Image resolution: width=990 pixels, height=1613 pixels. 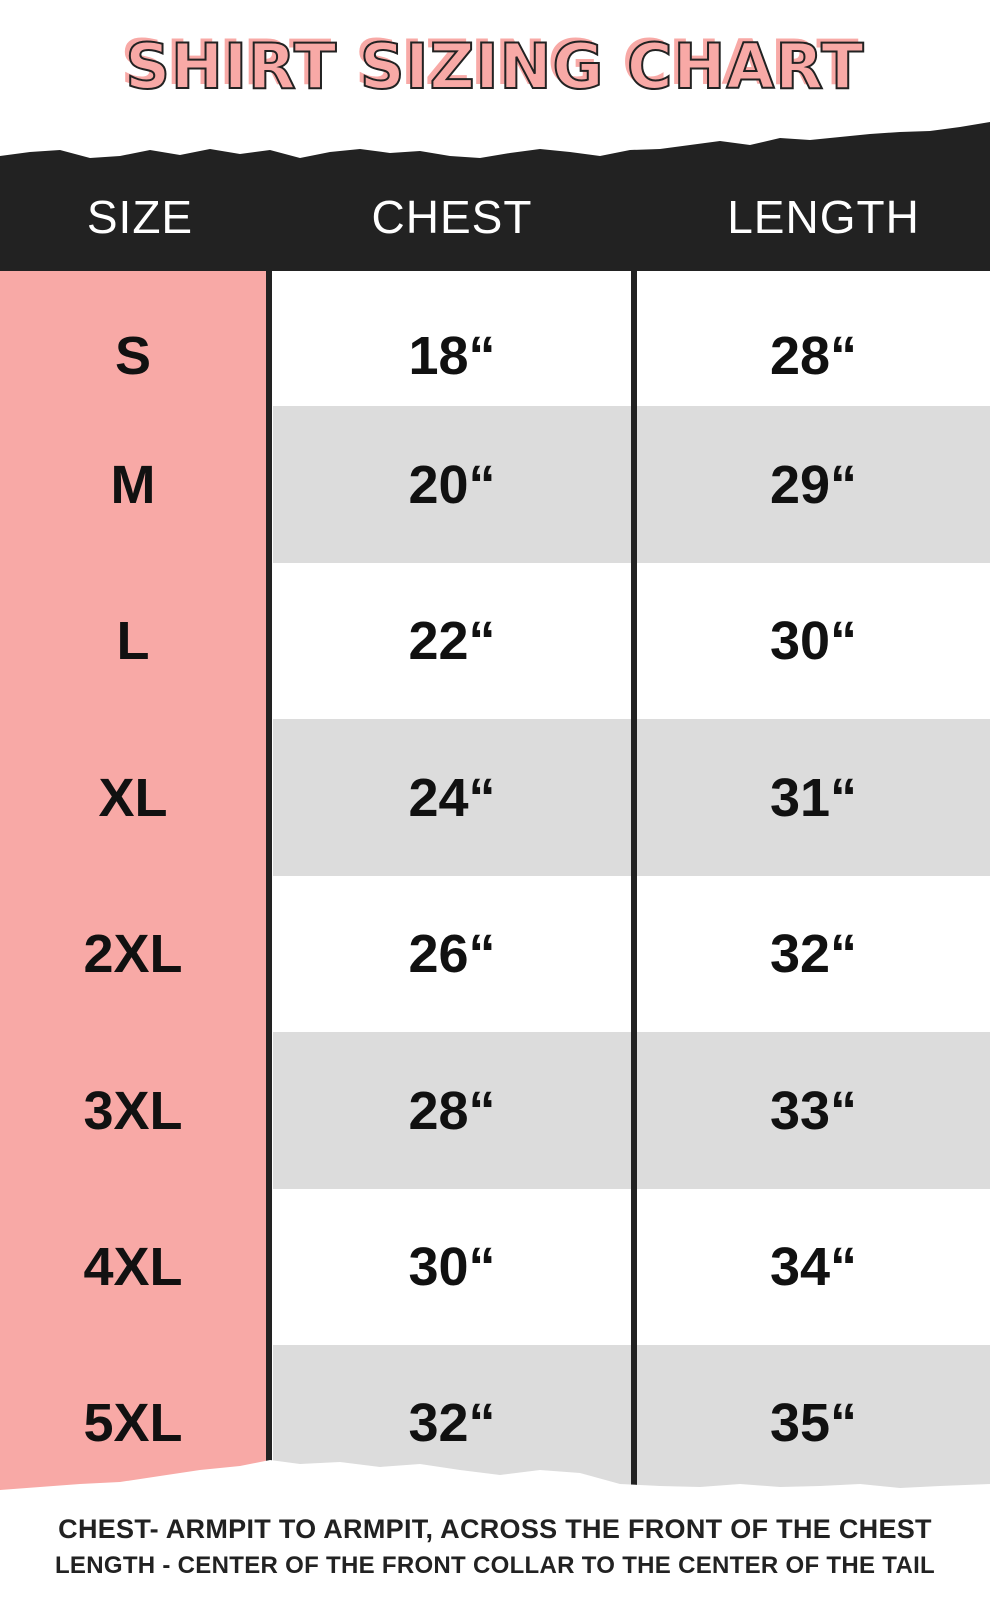 I want to click on size-cell: 3XL, so click(x=133, y=1110).